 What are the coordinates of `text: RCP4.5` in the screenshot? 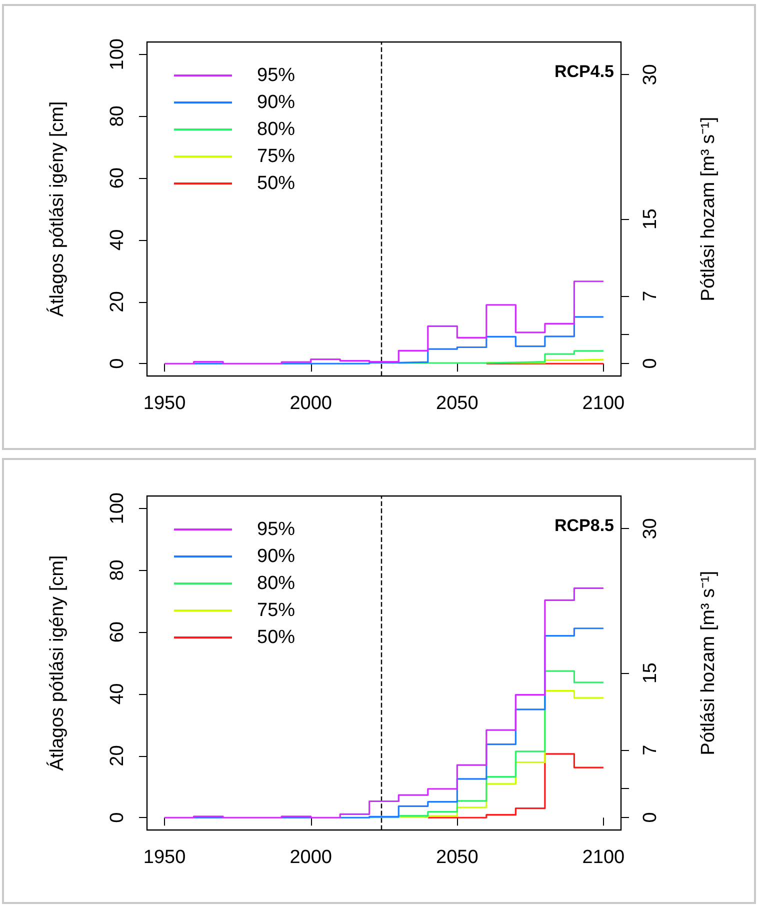 It's located at (584, 71).